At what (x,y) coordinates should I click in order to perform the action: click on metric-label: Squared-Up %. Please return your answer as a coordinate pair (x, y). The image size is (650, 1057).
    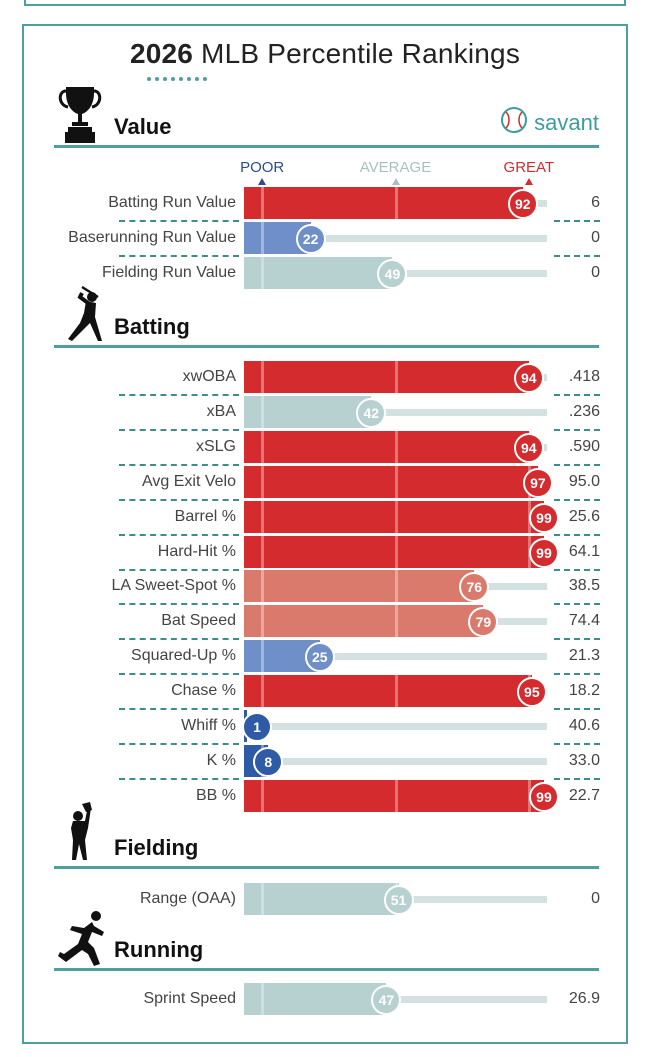
    Looking at the image, I should click on (183, 656).